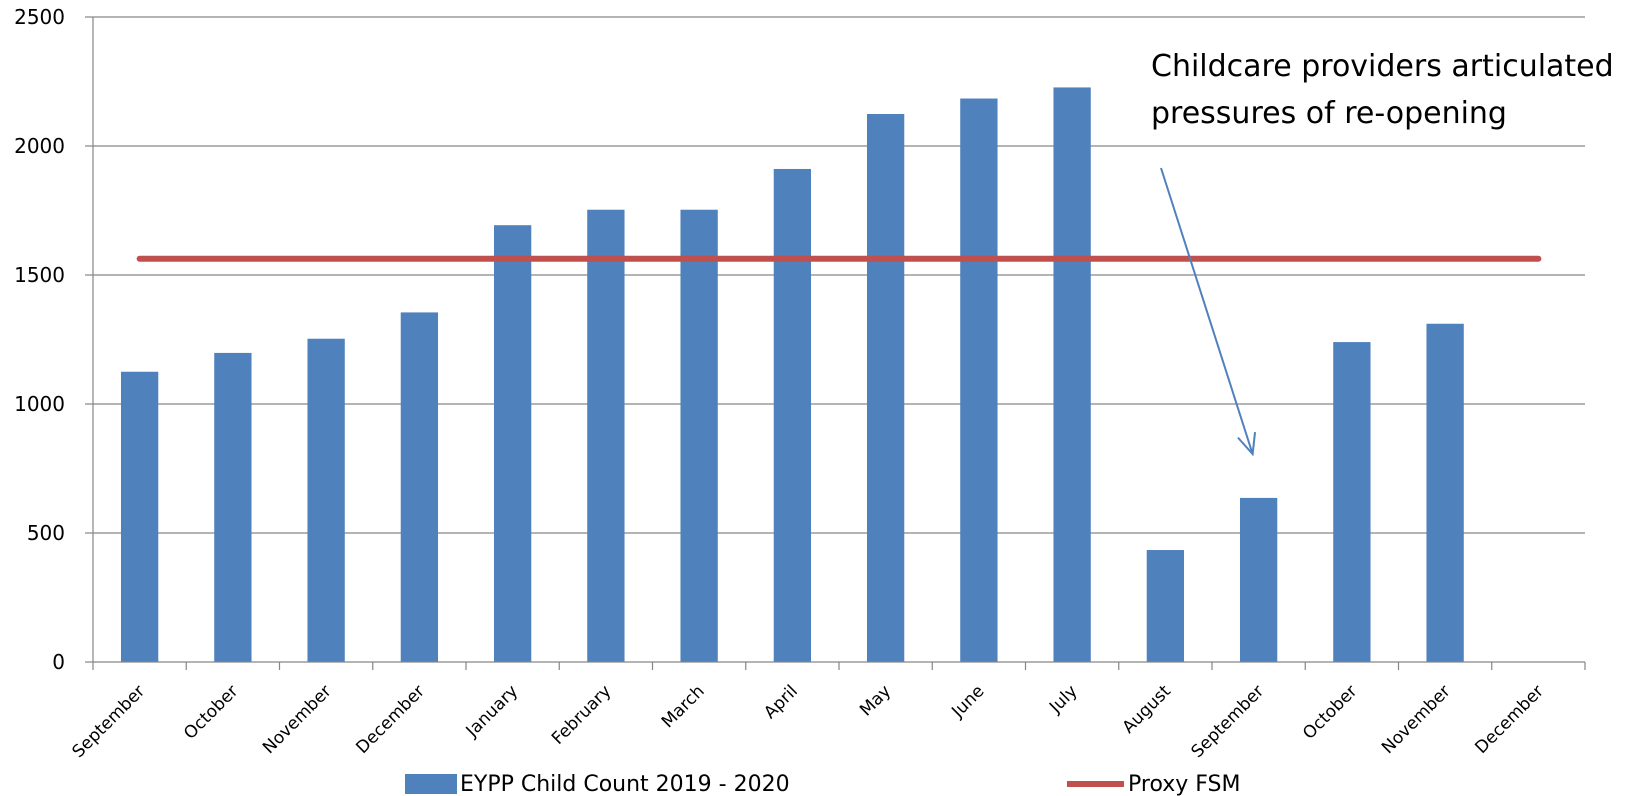 The image size is (1626, 796). Describe the element at coordinates (39, 339) in the screenshot. I see `y-axis-tick-labels: 0 500 1000 1500 2000 2500` at that location.